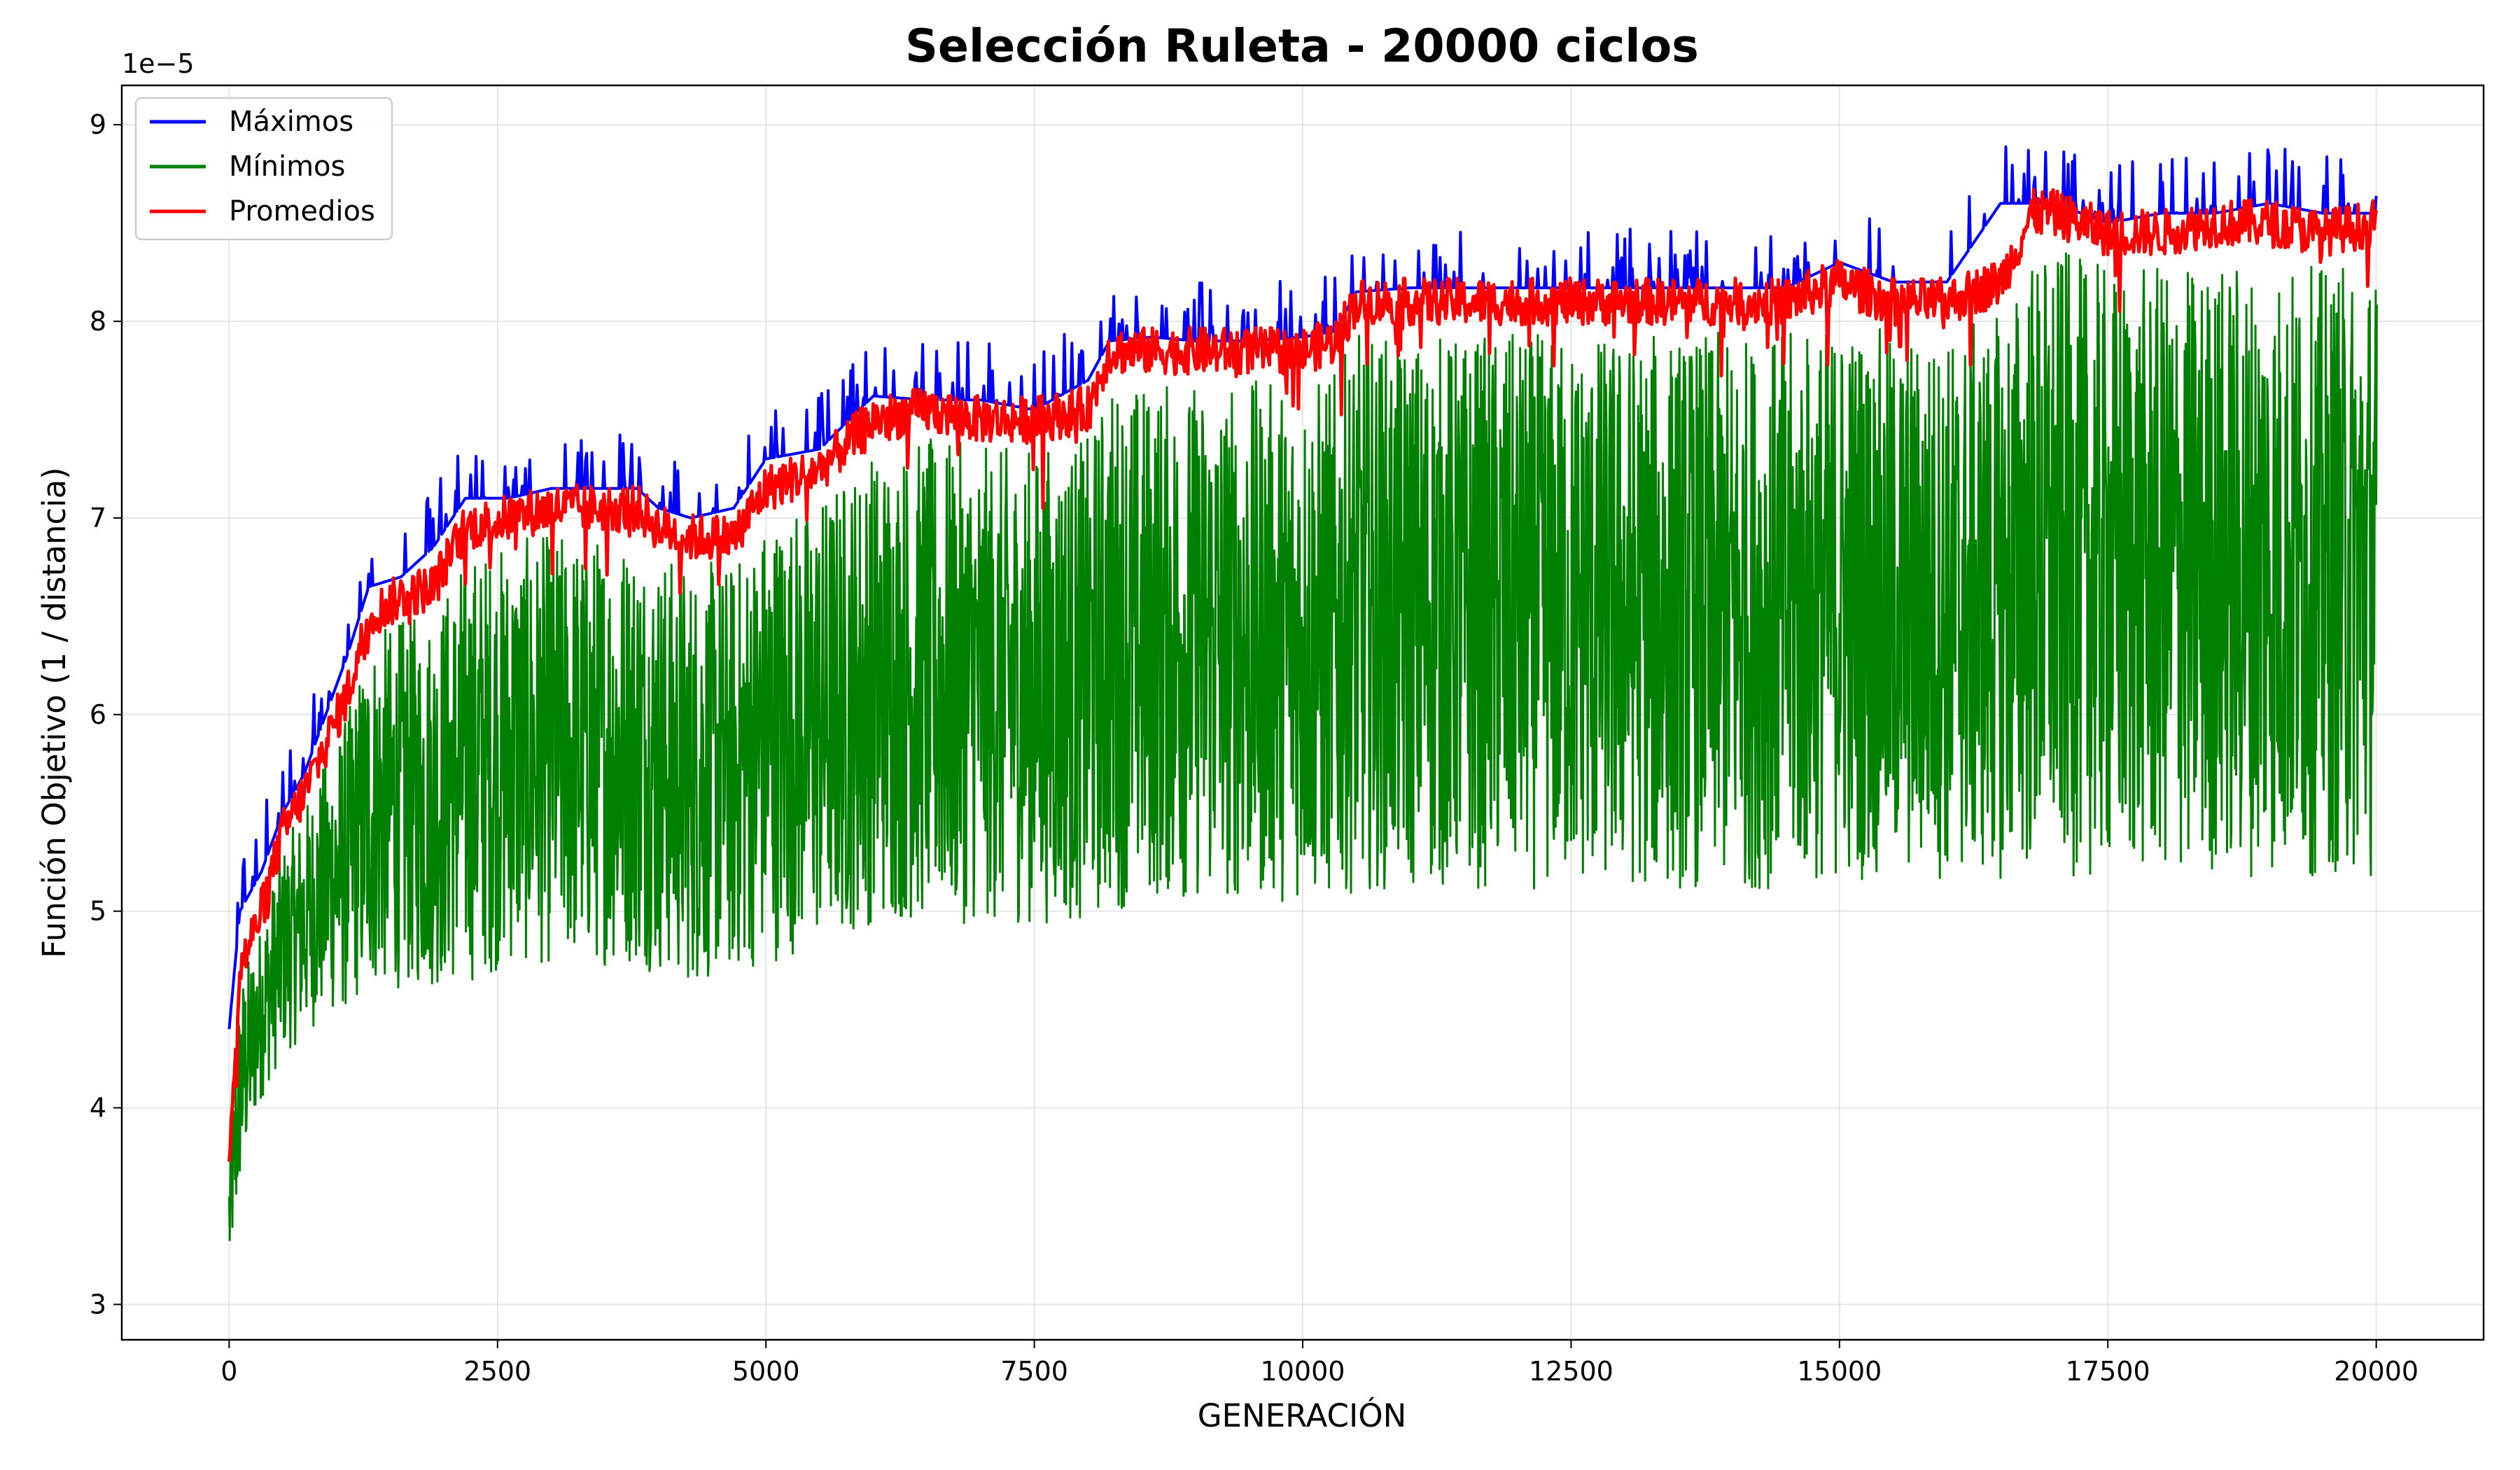 This screenshot has height=1470, width=2520. What do you see at coordinates (98, 714) in the screenshot?
I see `y-tick-label: 6` at bounding box center [98, 714].